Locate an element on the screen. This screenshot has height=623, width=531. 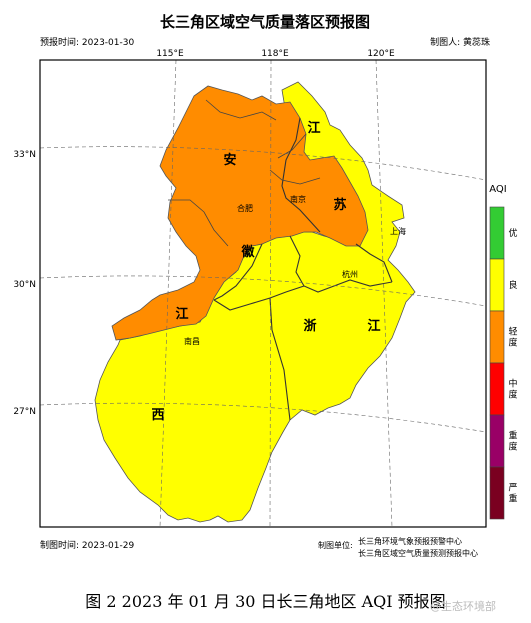
legend-label: 重度 is located at coordinates (512, 441).